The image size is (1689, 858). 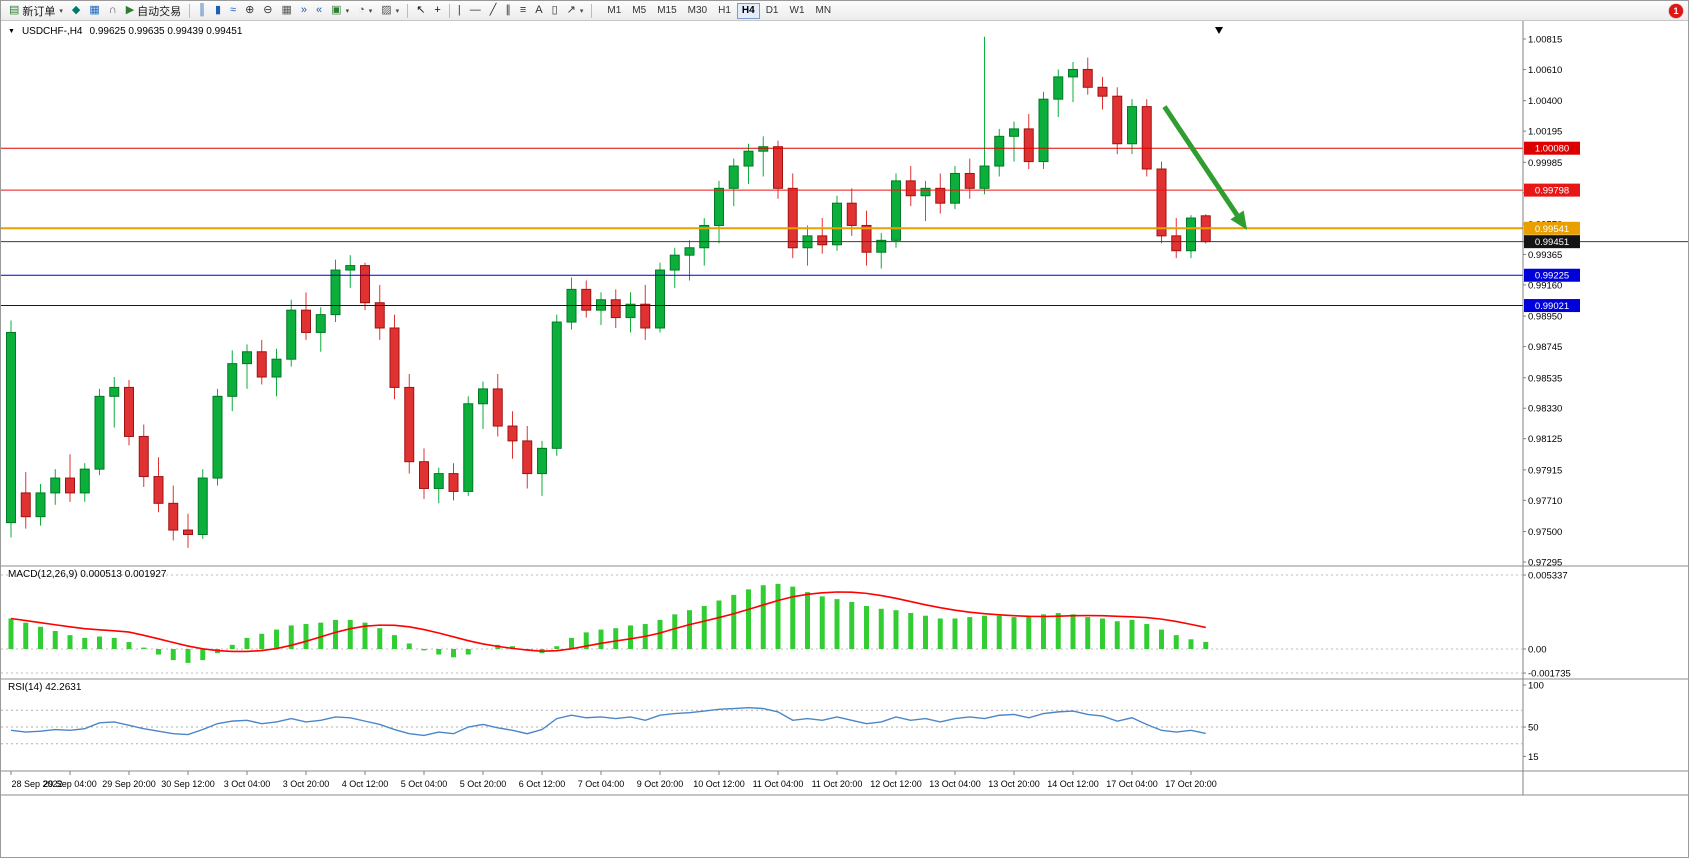 I want to click on rsi-panel: 100 50 15, so click(x=772, y=722).